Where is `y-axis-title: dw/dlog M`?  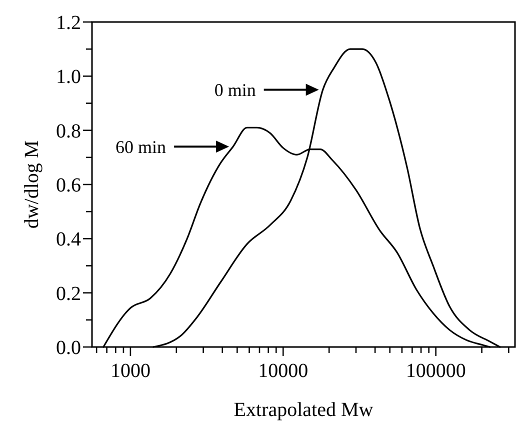
y-axis-title: dw/dlog M is located at coordinates (32, 184).